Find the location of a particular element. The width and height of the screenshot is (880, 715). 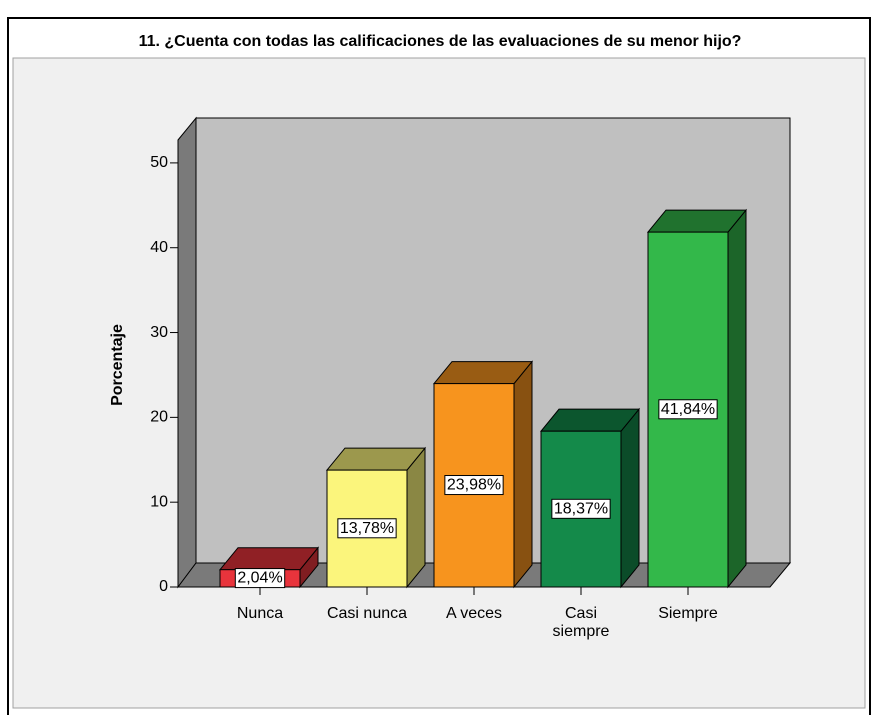

y-tick-label: 10 is located at coordinates (159, 501).